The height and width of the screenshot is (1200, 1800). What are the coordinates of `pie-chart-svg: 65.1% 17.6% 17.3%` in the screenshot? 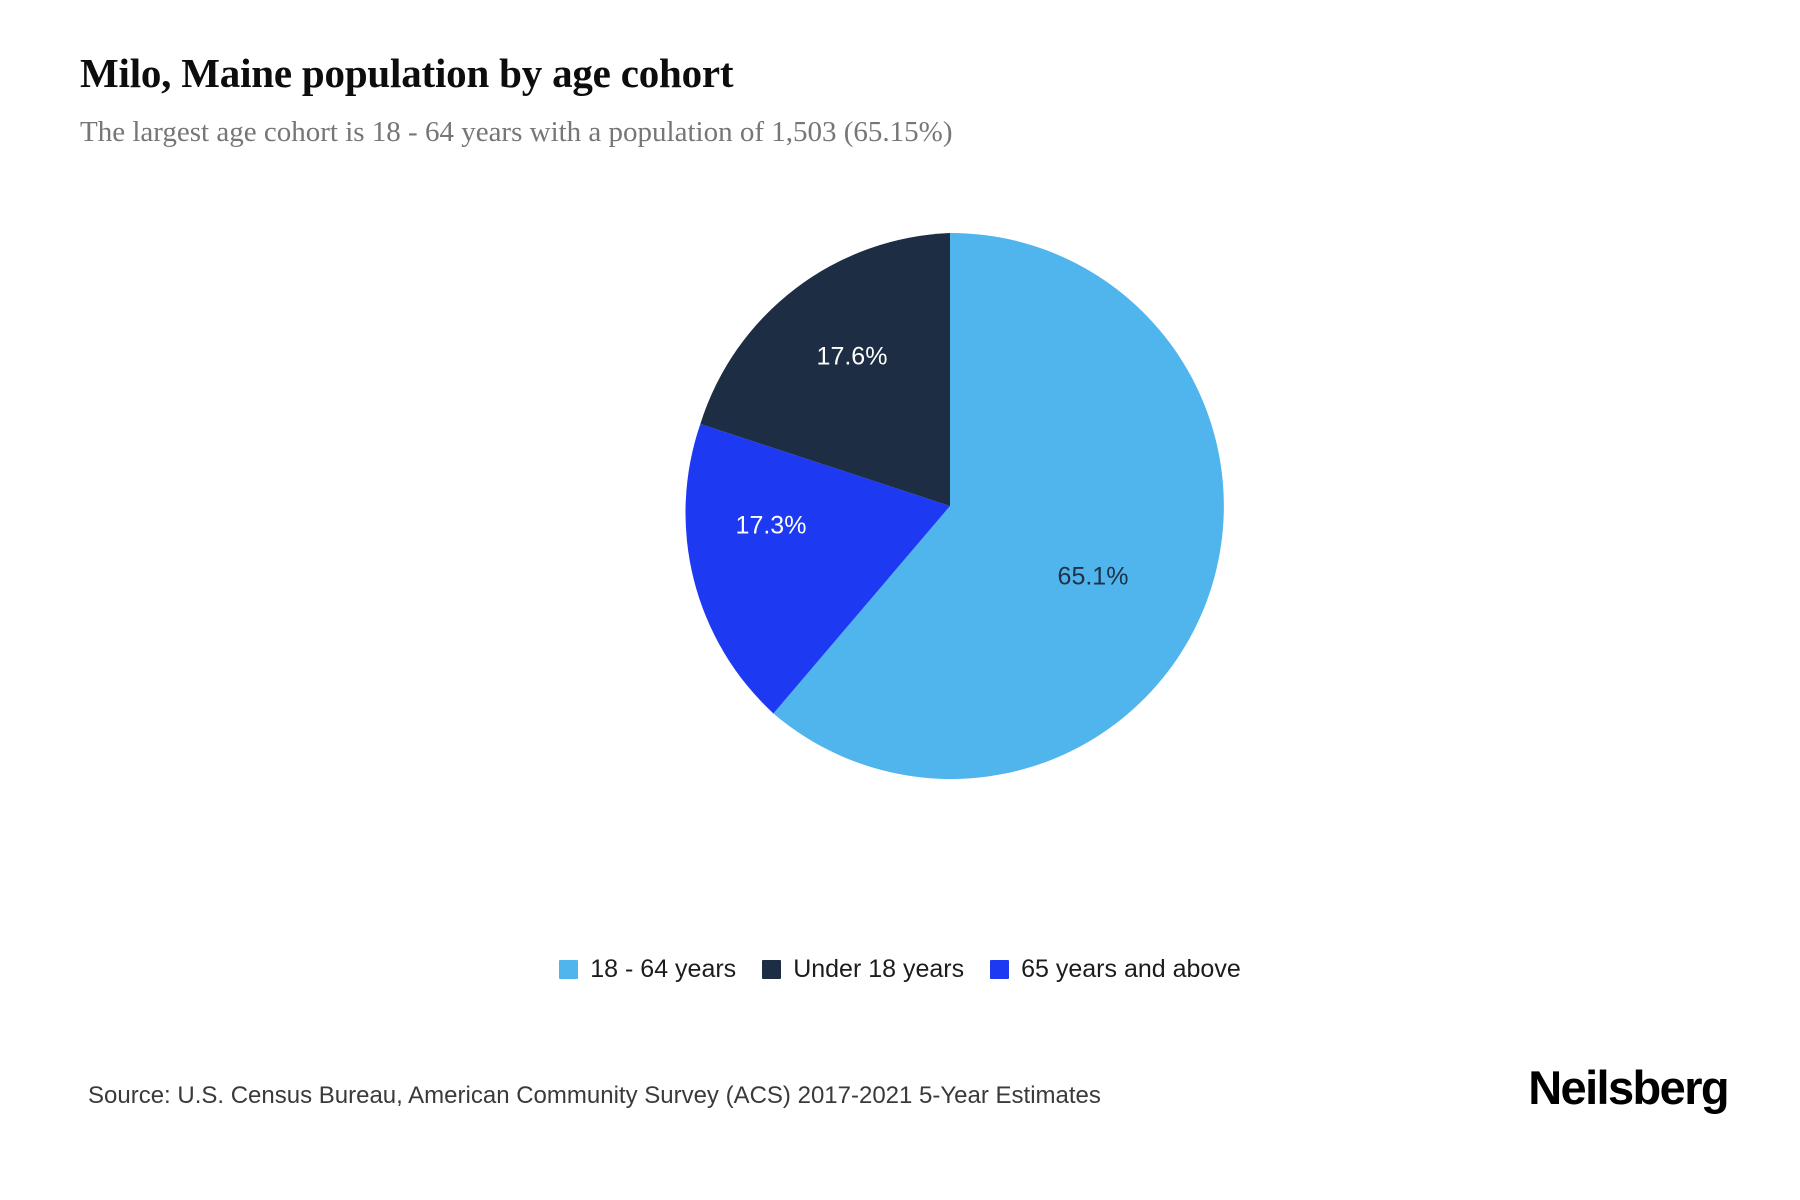 It's located at (954, 505).